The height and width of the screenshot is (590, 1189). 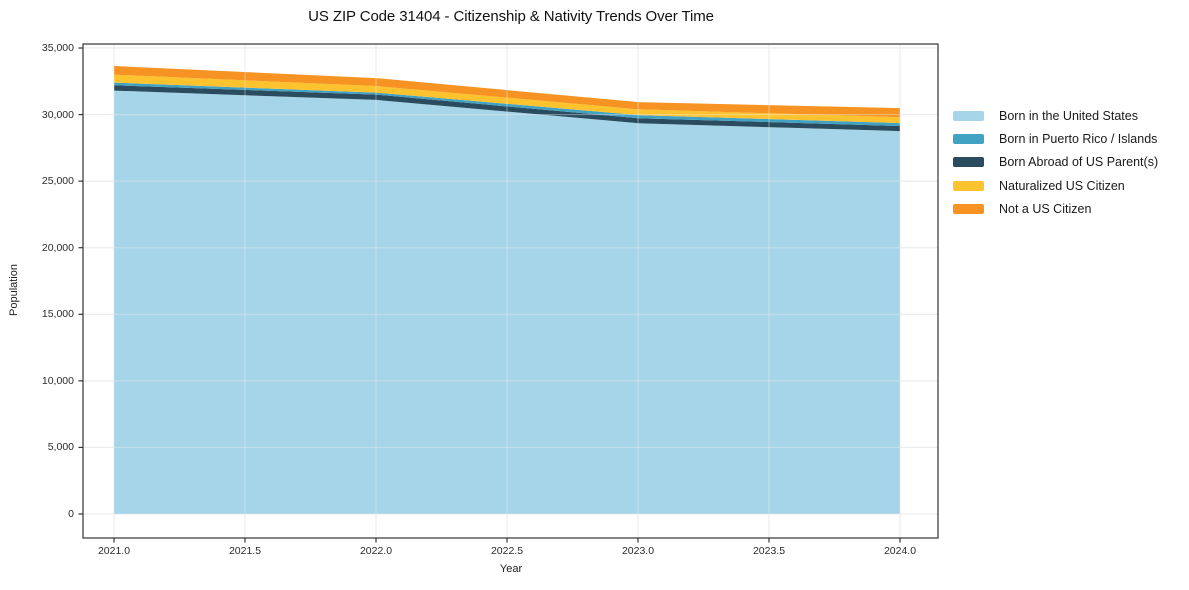 What do you see at coordinates (1068, 115) in the screenshot?
I see `legend-label: Born in the United States` at bounding box center [1068, 115].